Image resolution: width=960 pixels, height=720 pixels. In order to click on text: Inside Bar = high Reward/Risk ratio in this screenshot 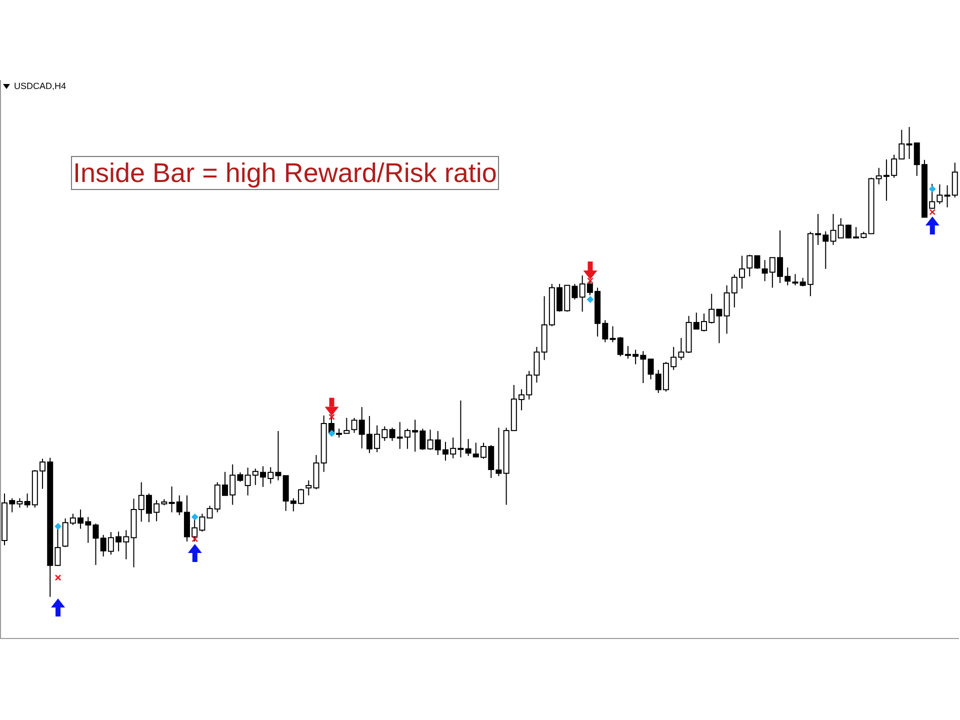, I will do `click(285, 173)`.